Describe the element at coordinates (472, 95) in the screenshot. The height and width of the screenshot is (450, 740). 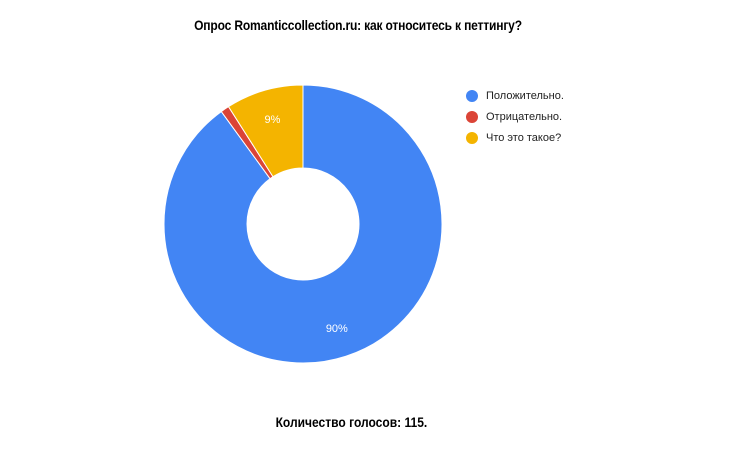
I see `legend-swatch-positive` at that location.